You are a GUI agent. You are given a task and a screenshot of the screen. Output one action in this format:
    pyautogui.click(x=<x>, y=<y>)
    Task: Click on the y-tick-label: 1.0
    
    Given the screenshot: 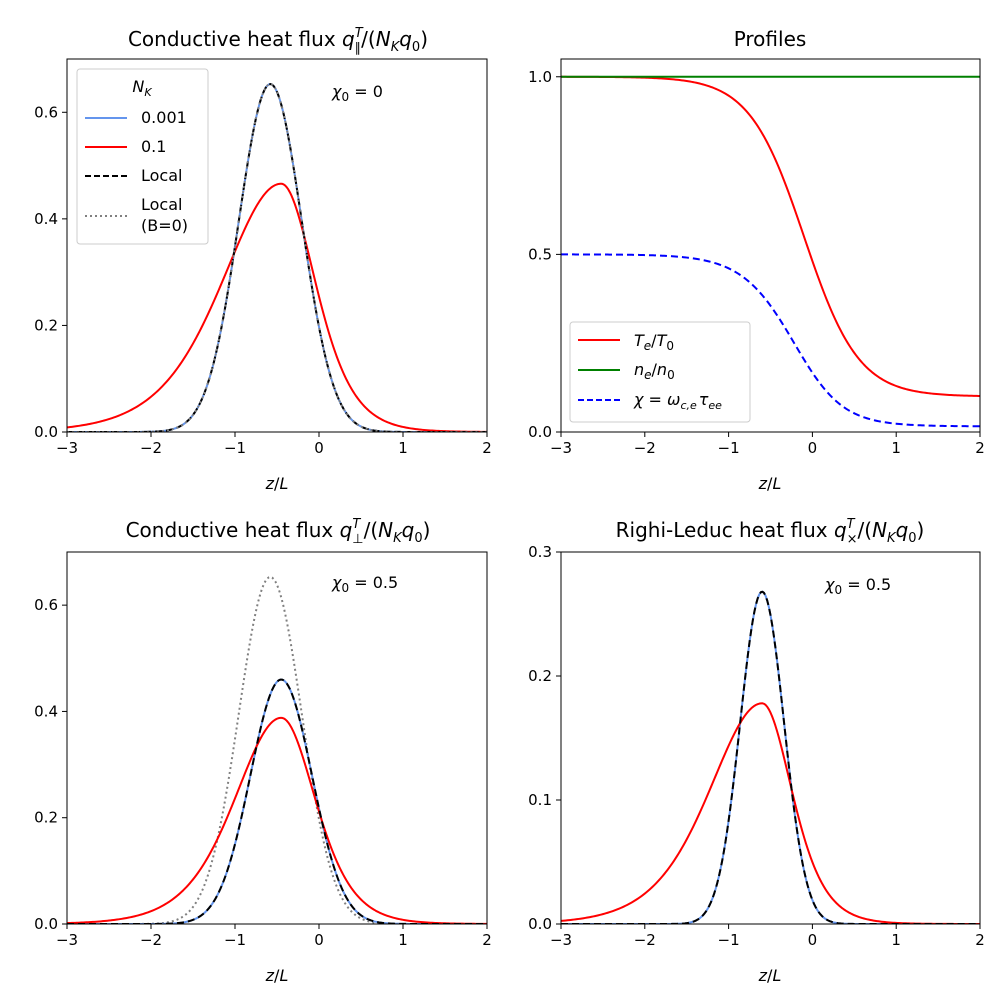 What is the action you would take?
    pyautogui.click(x=540, y=77)
    